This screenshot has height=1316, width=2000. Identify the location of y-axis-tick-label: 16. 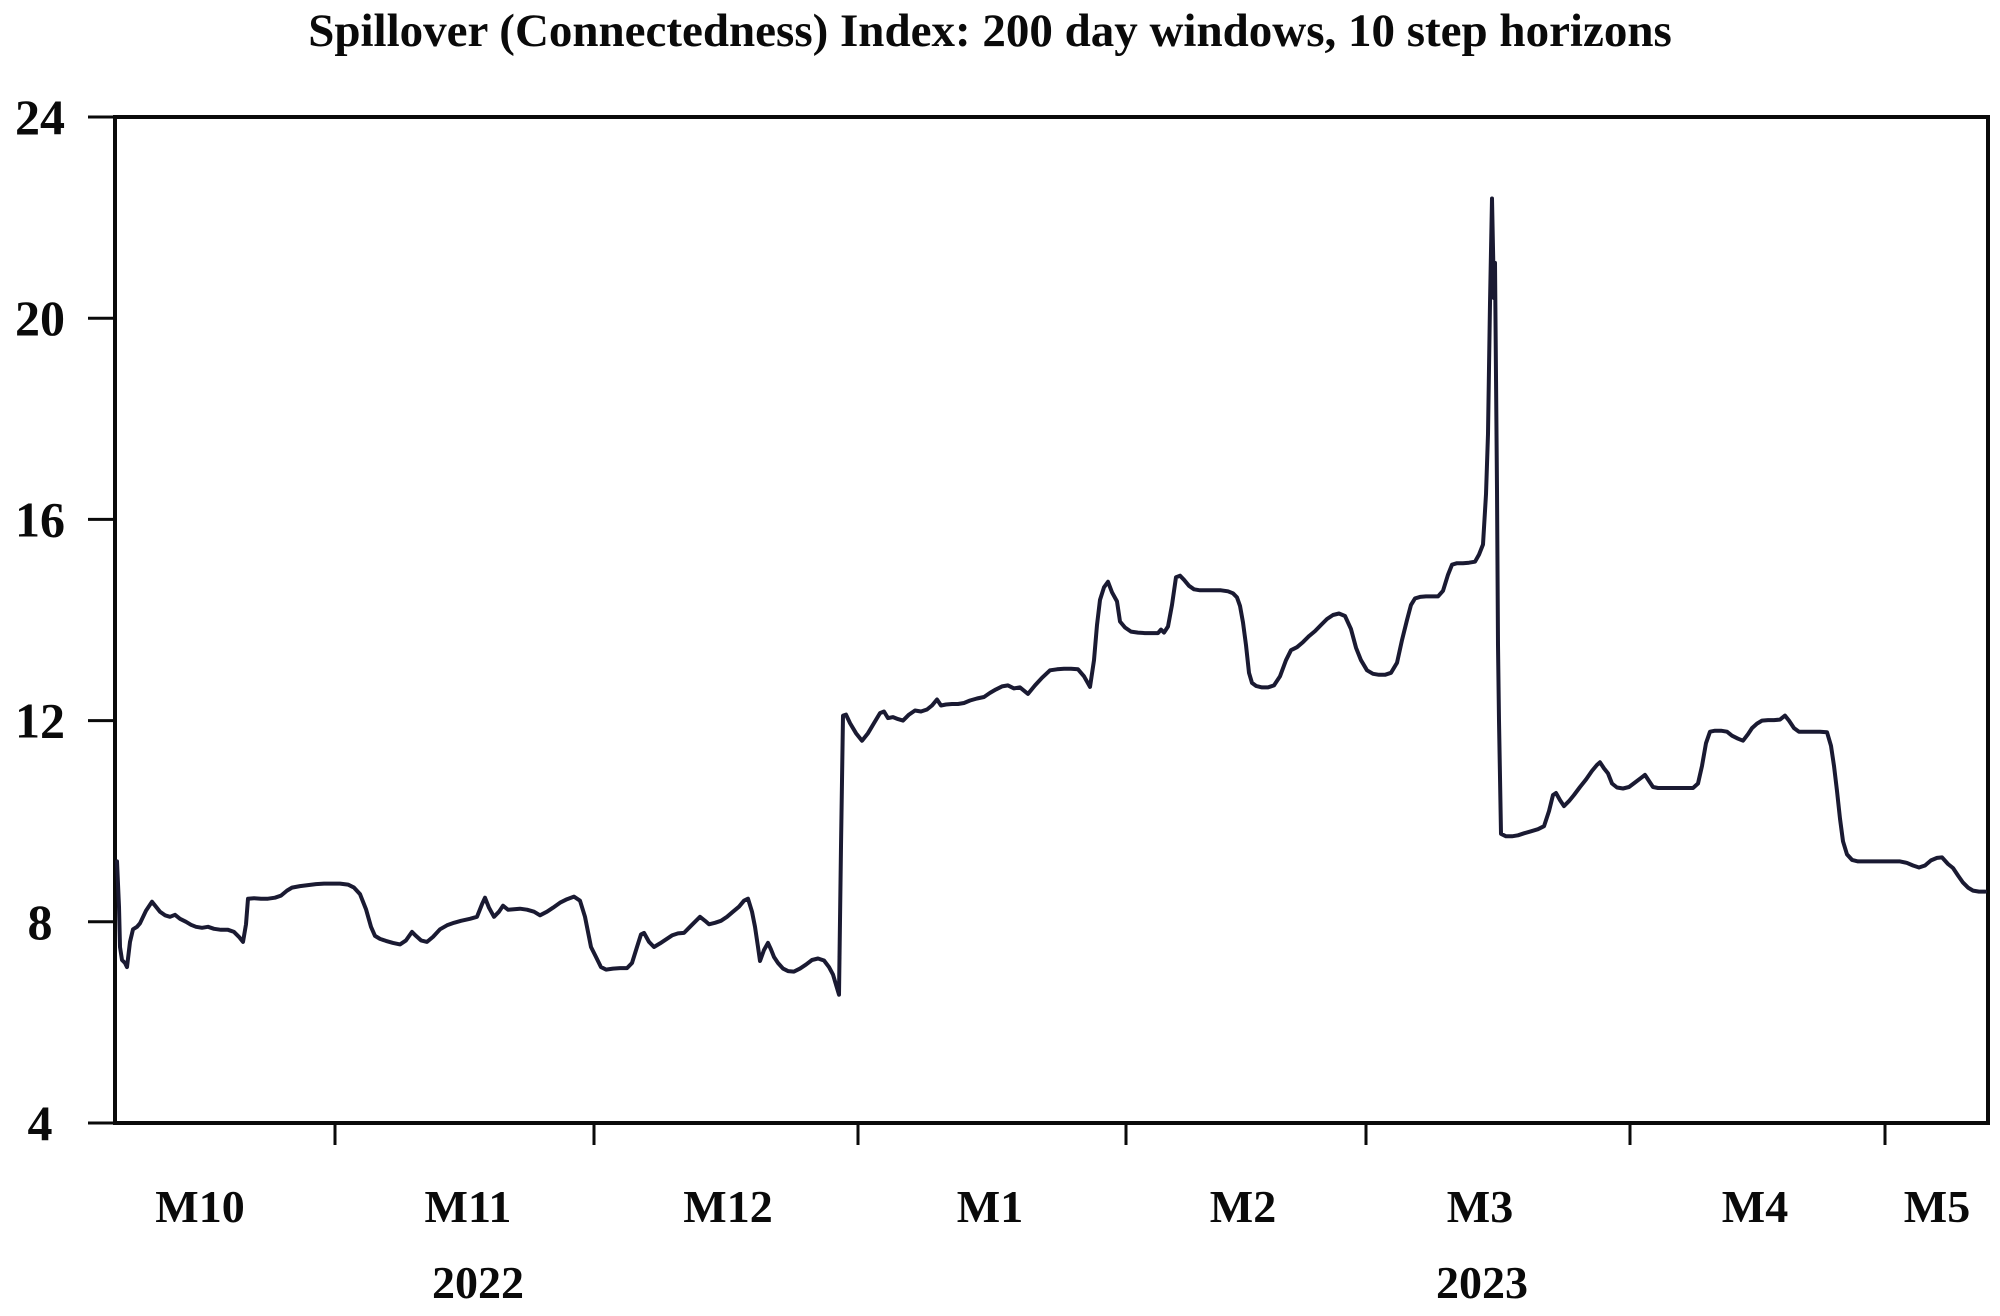
(40, 519).